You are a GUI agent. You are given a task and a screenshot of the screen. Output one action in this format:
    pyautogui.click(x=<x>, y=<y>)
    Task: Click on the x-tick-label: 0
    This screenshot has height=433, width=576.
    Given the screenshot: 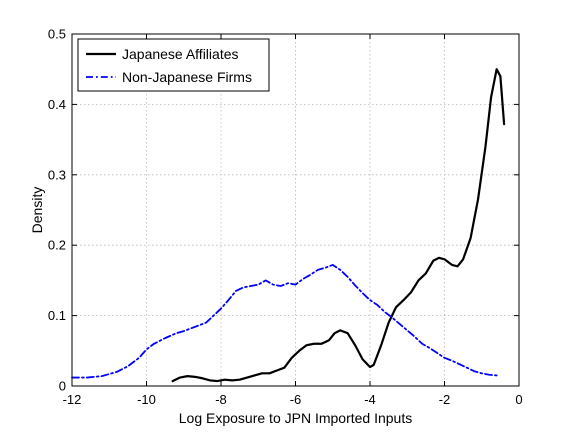 What is the action you would take?
    pyautogui.click(x=518, y=399)
    